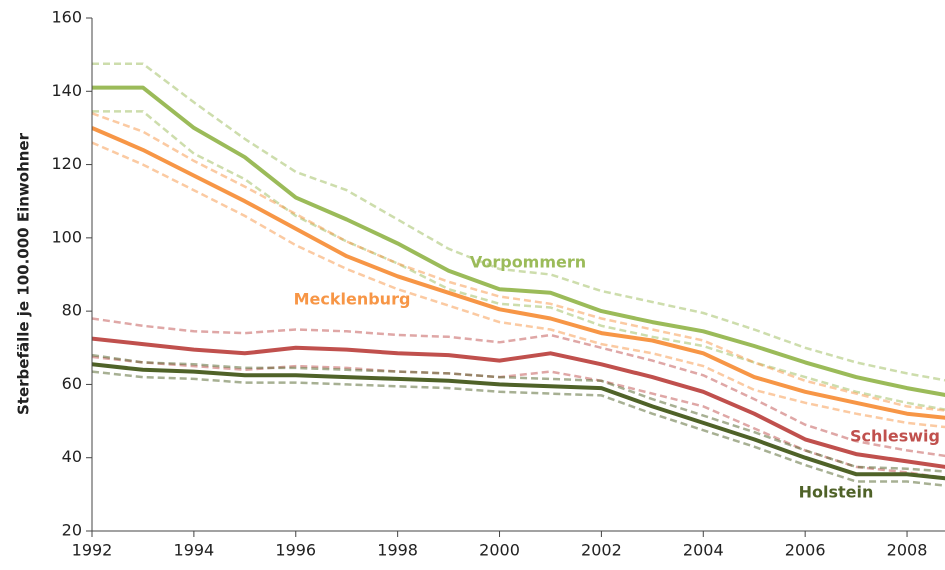 The height and width of the screenshot is (570, 945). Describe the element at coordinates (295, 550) in the screenshot. I see `x-tick-label: 1996` at that location.